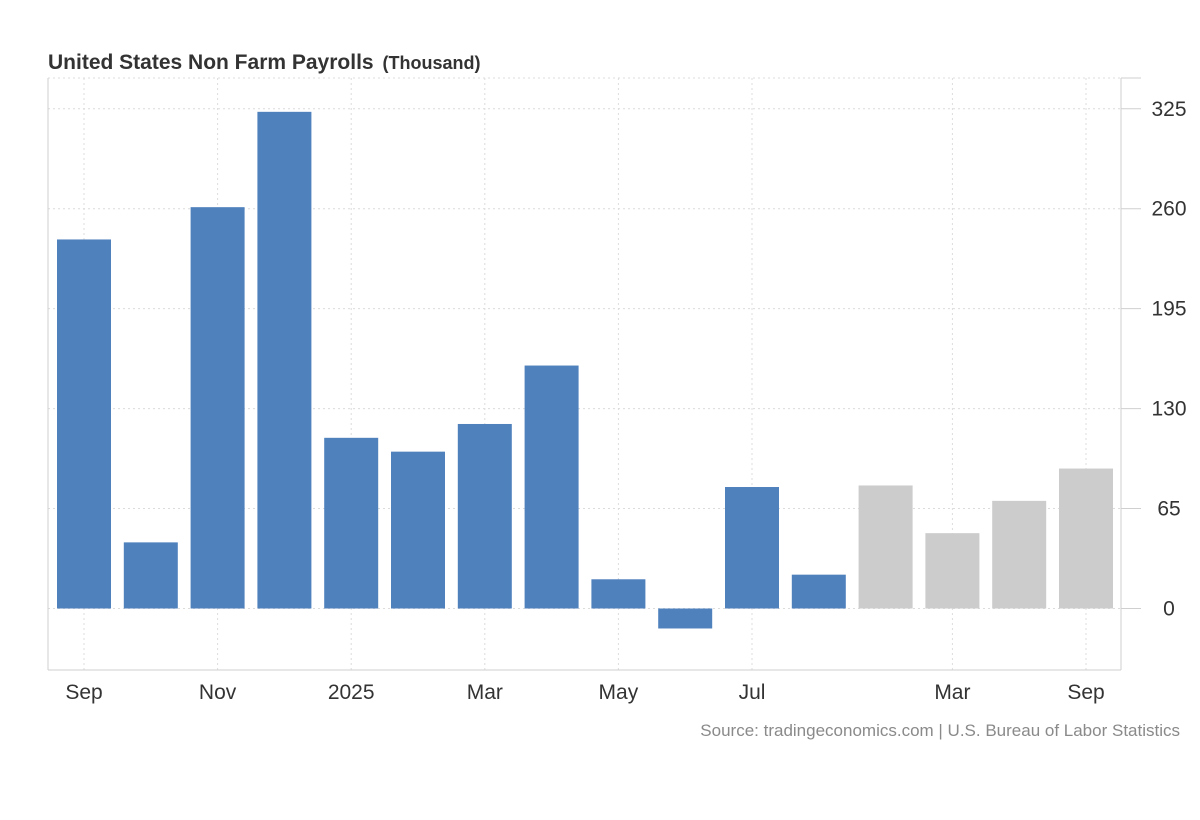  Describe the element at coordinates (885, 547) in the screenshot. I see `bar-q4-2025` at that location.